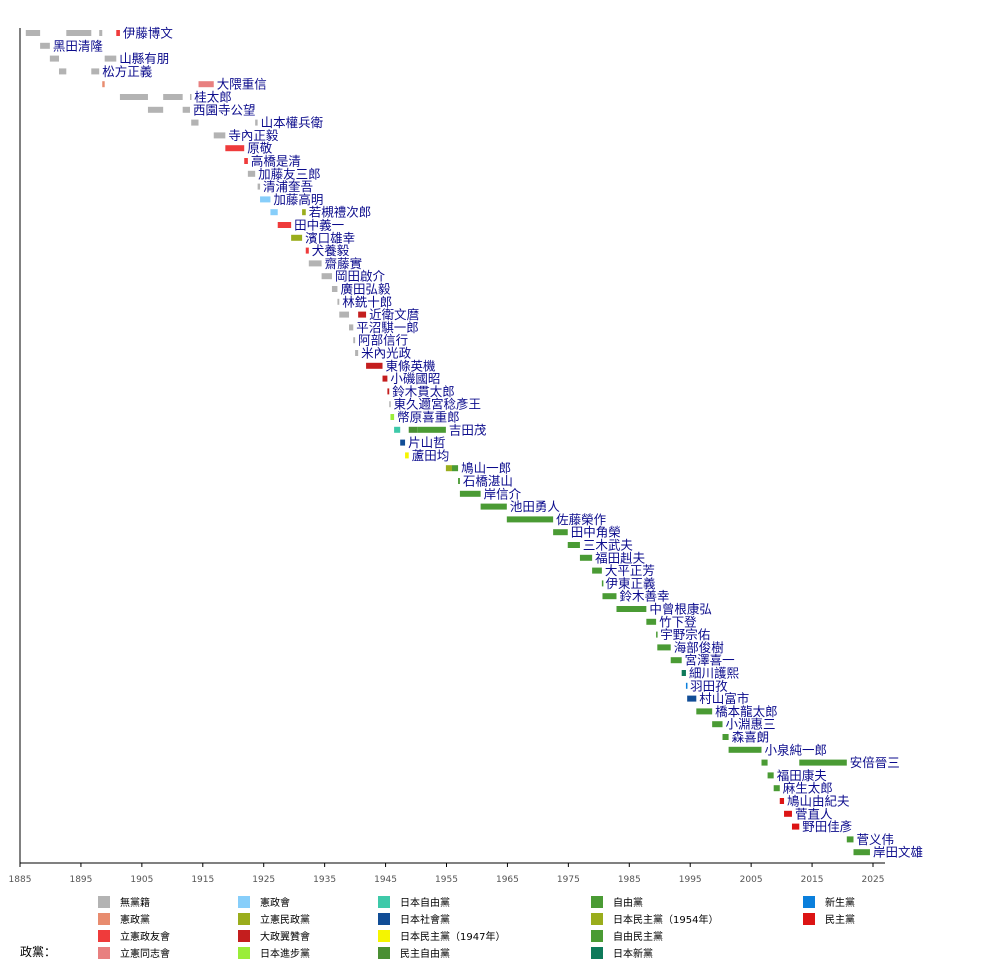 This screenshot has width=1000, height=967. Describe the element at coordinates (274, 935) in the screenshot. I see `legend-item: 大政翼贊會` at that location.